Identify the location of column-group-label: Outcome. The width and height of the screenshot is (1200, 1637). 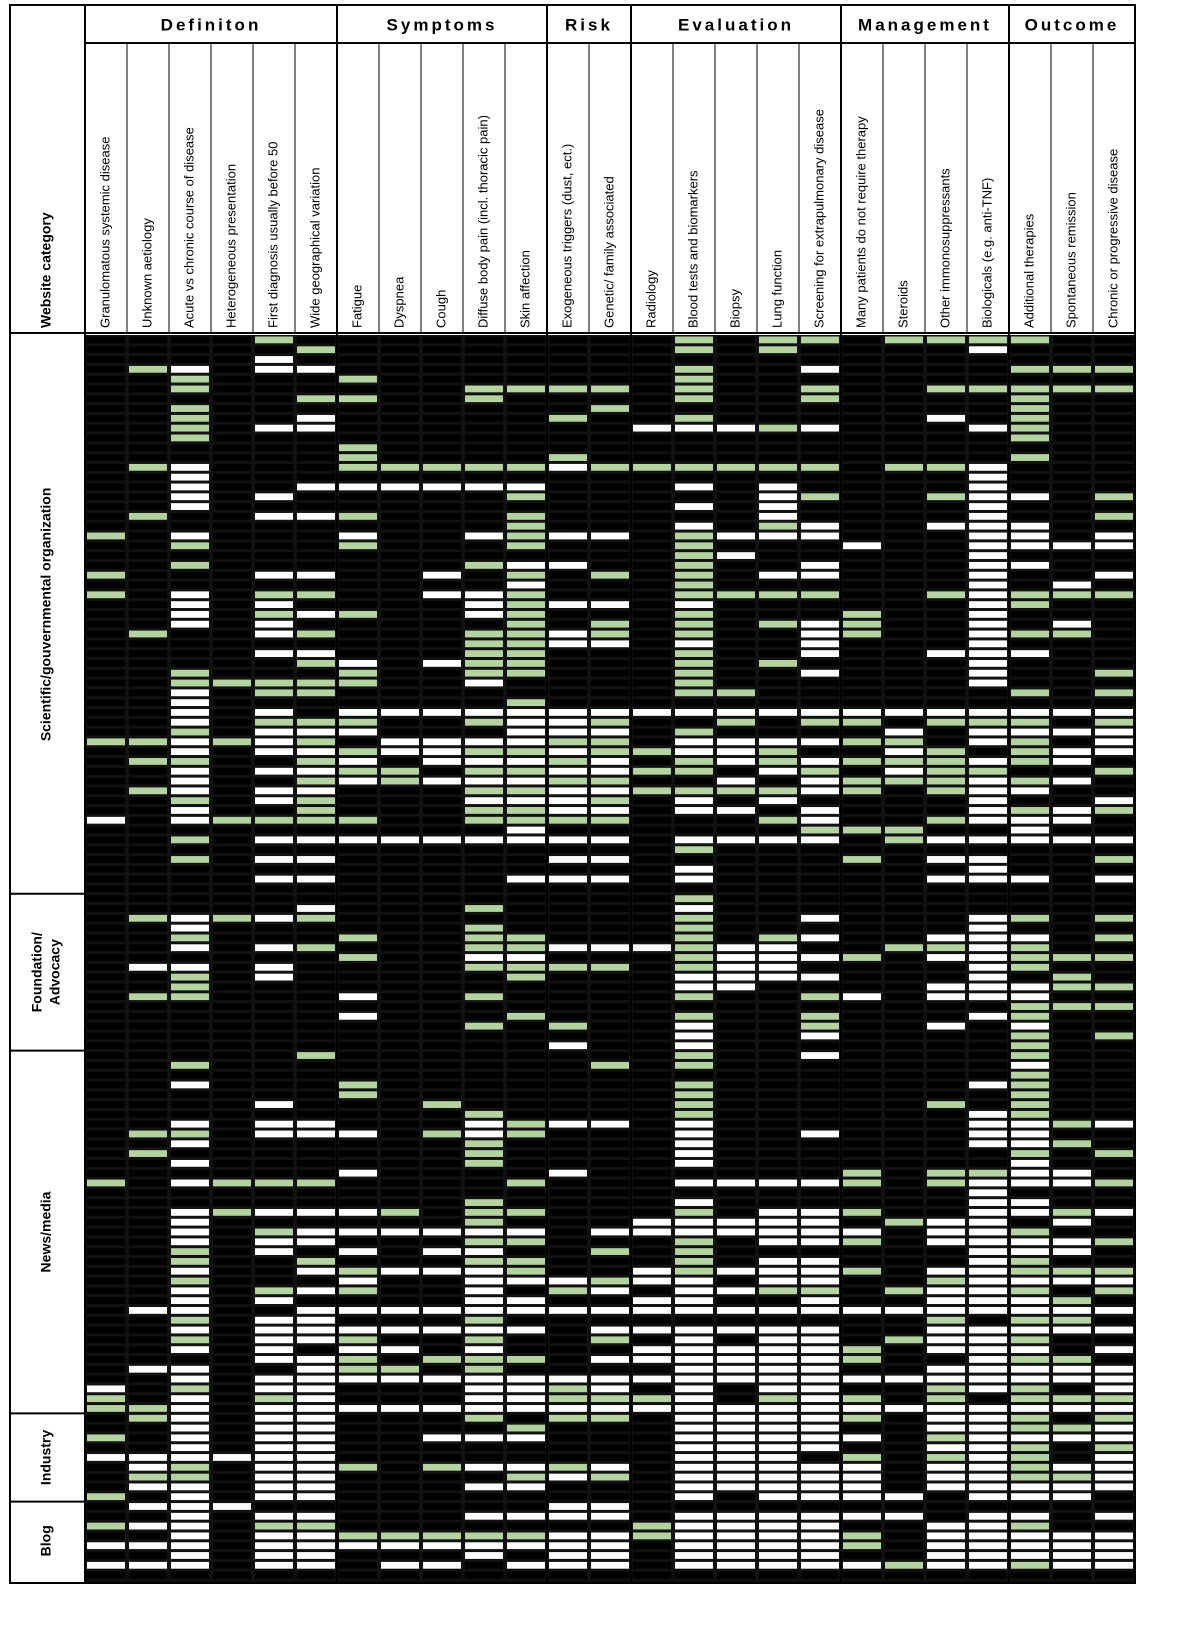
(1072, 24).